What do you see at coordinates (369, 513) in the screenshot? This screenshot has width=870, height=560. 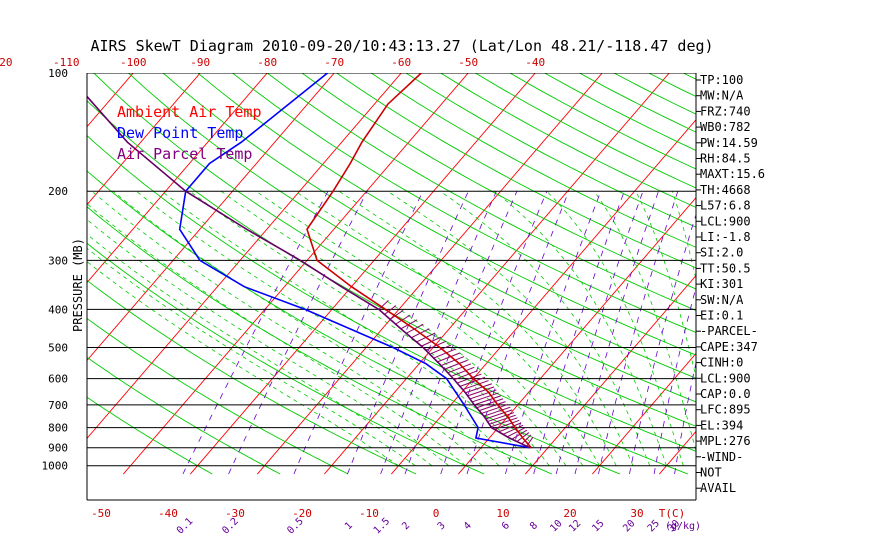 I see `bottom-temp-tick-label: -10` at bounding box center [369, 513].